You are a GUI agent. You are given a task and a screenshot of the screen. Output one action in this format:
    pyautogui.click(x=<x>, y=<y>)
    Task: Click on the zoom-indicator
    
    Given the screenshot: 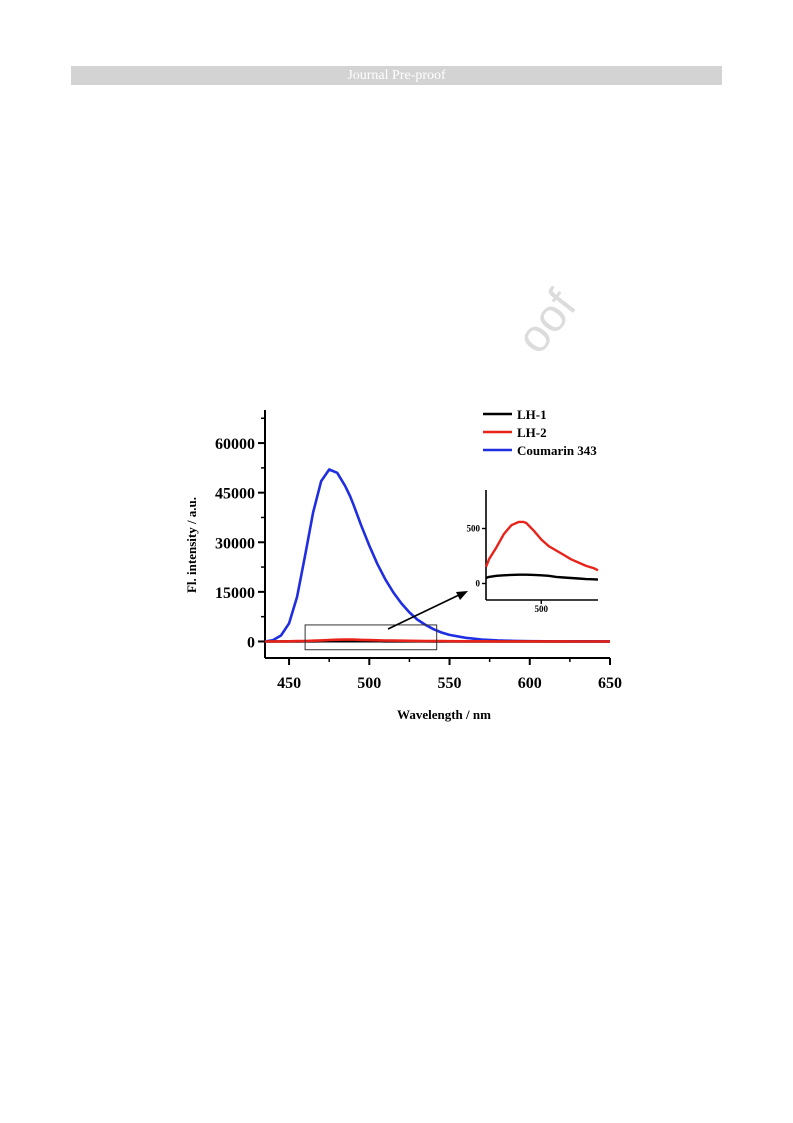 What is the action you would take?
    pyautogui.click(x=386, y=621)
    